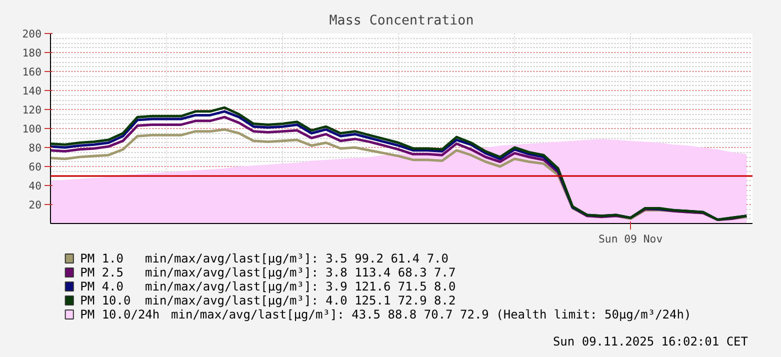 Image resolution: width=781 pixels, height=357 pixels. I want to click on text: min/max/avg/last[µg/m³]: 43.5 88.8 70.7 72.9 (Health limit: 50µg/m³/24h), so click(431, 315).